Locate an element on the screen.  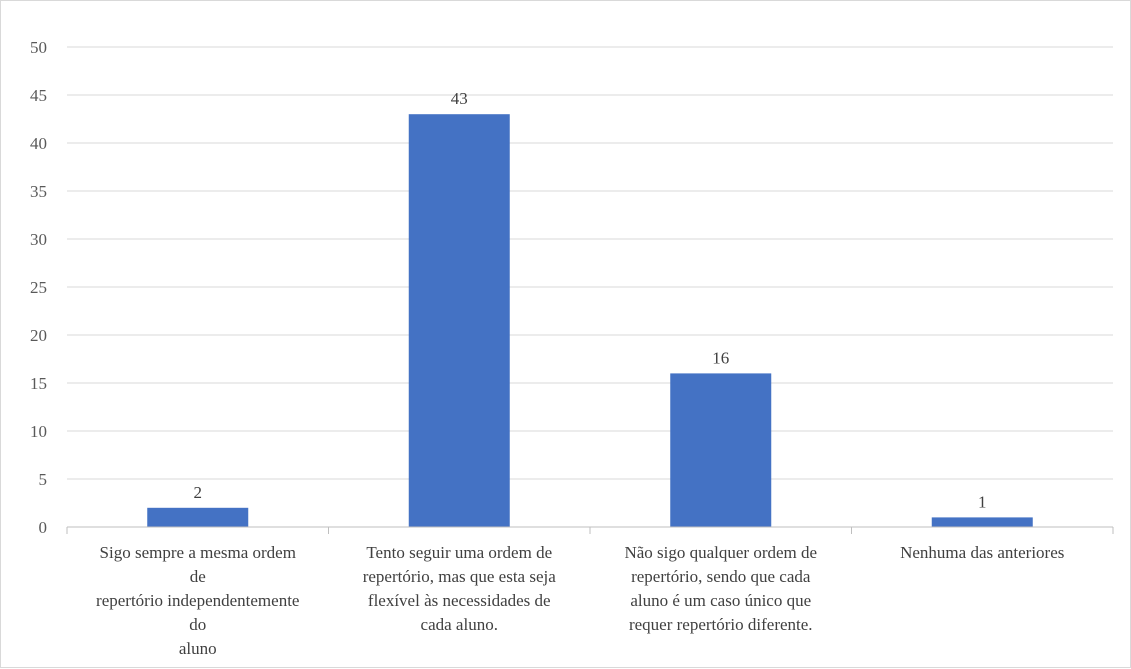
y-tick-label: 40 is located at coordinates (38, 143).